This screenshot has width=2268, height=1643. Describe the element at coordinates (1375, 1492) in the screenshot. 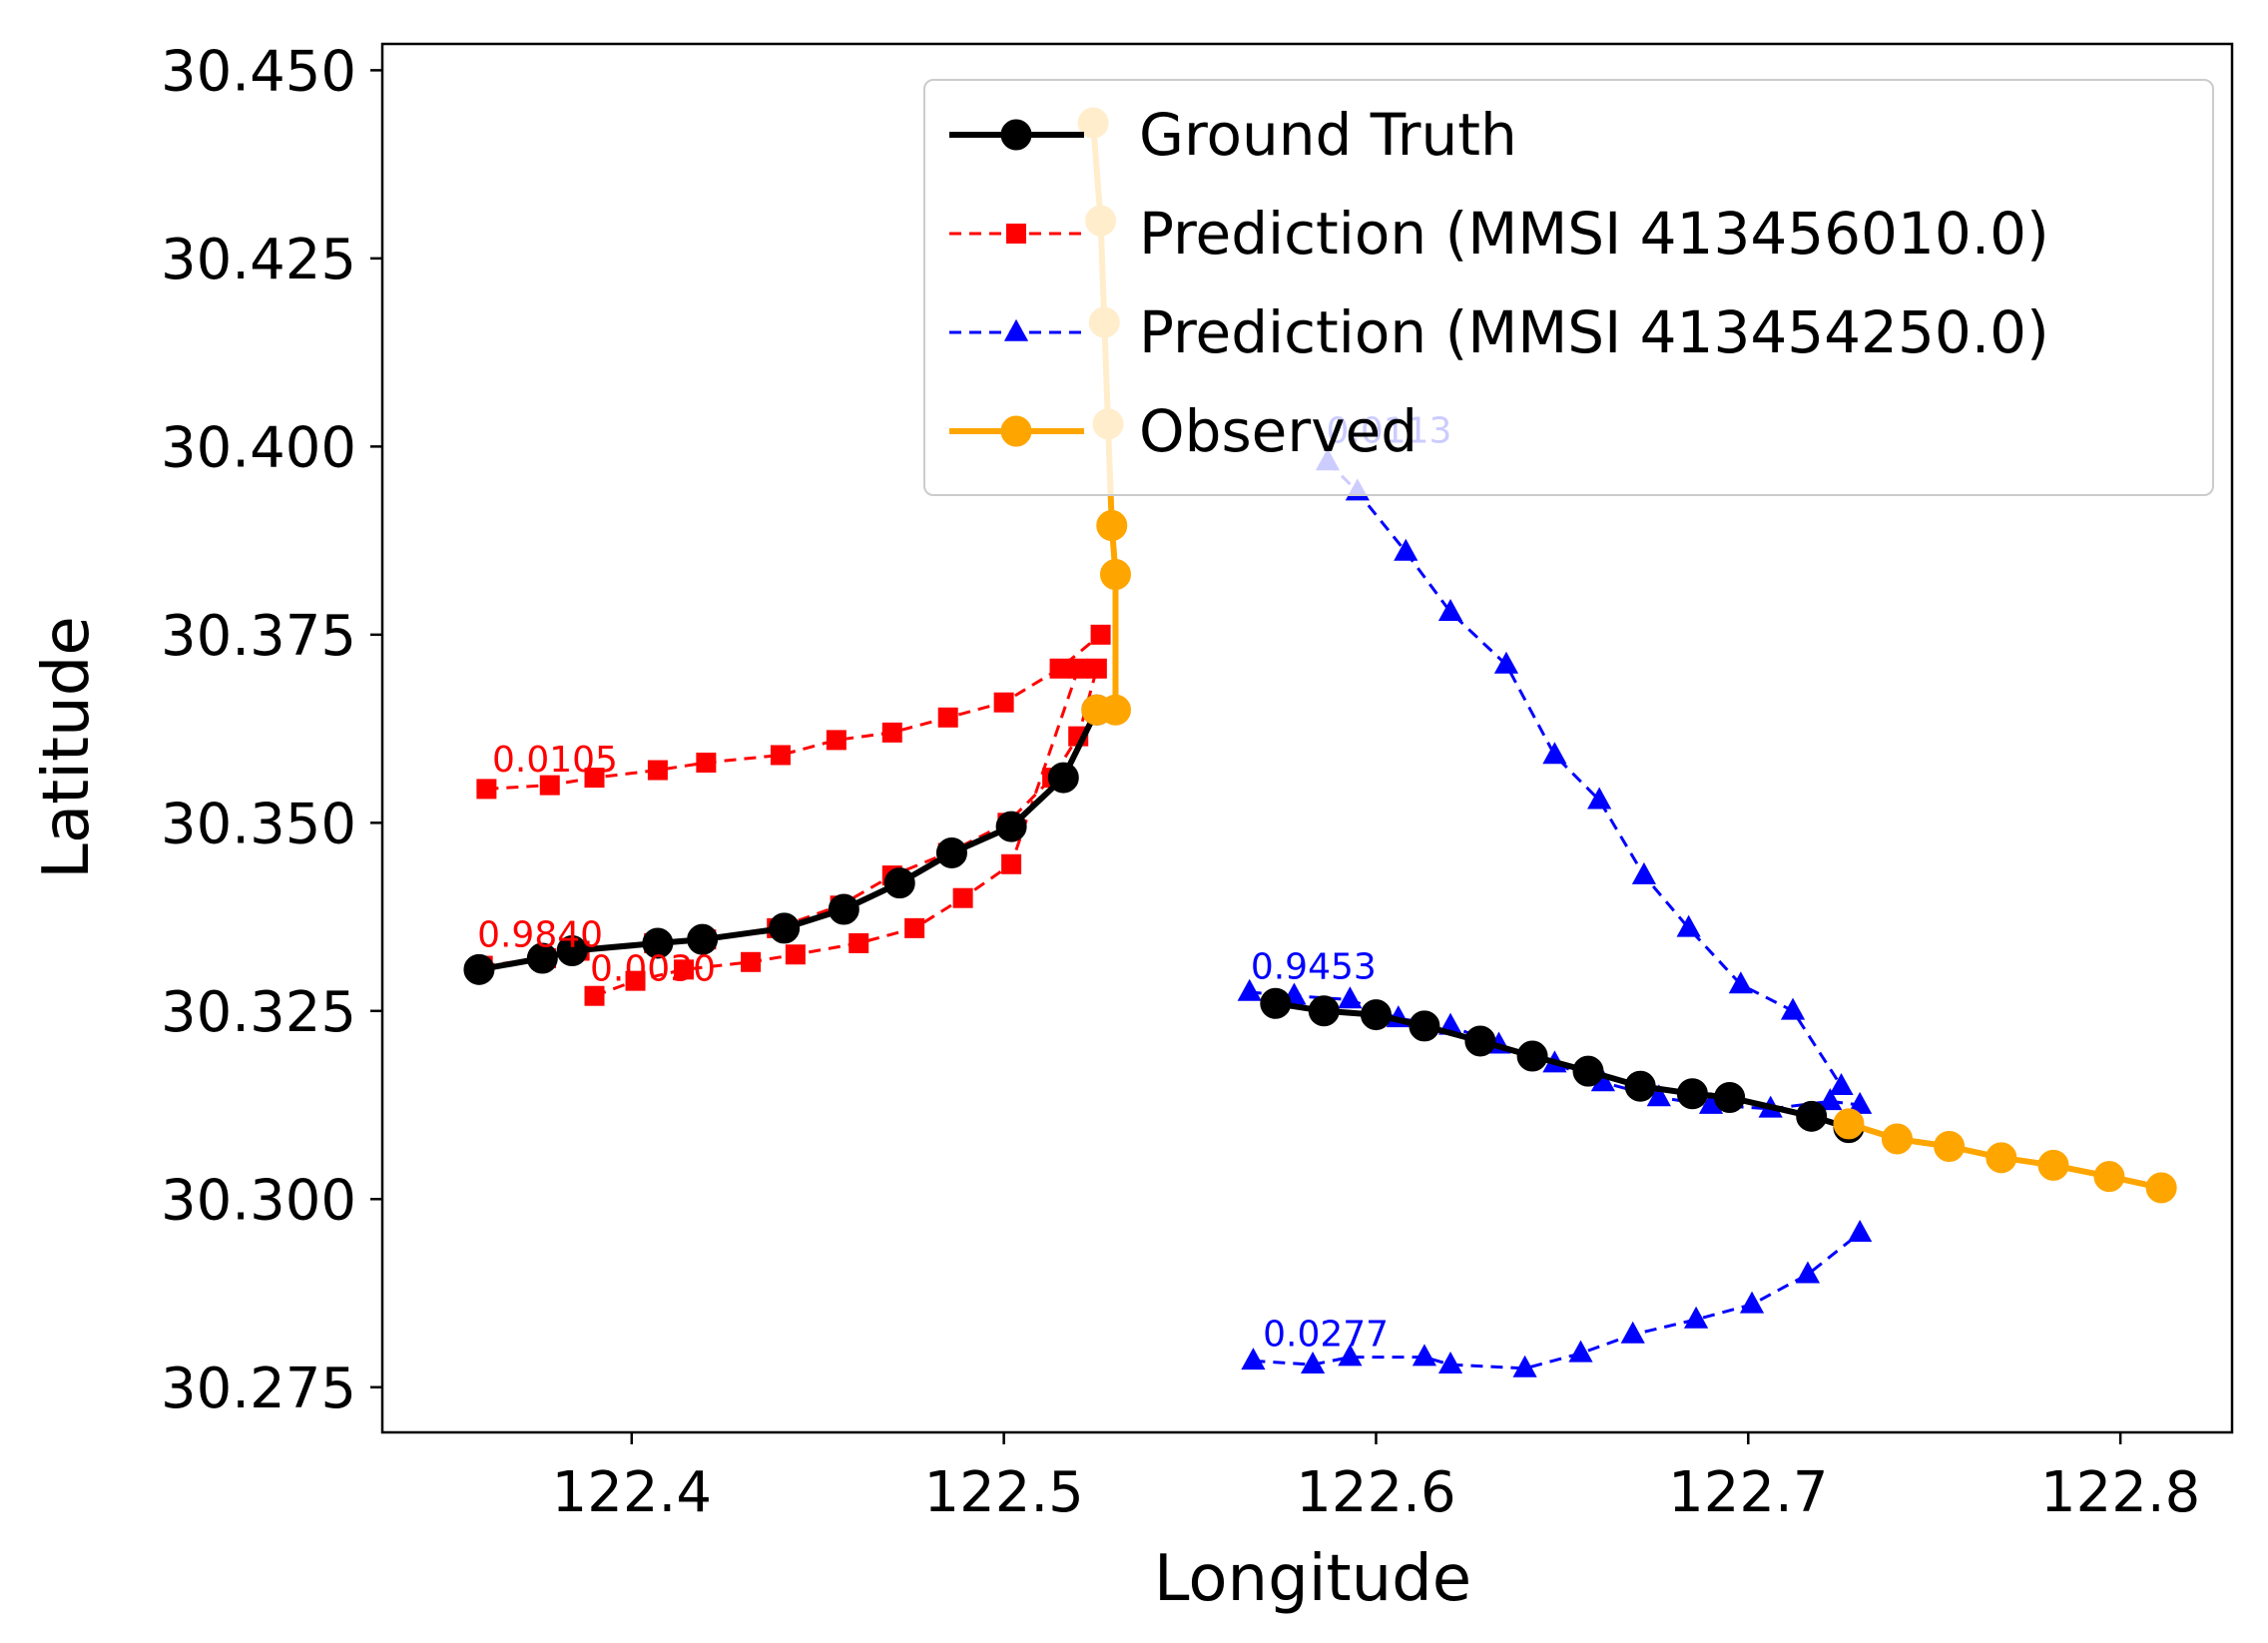

I see `x-tick-label: 122.6` at that location.